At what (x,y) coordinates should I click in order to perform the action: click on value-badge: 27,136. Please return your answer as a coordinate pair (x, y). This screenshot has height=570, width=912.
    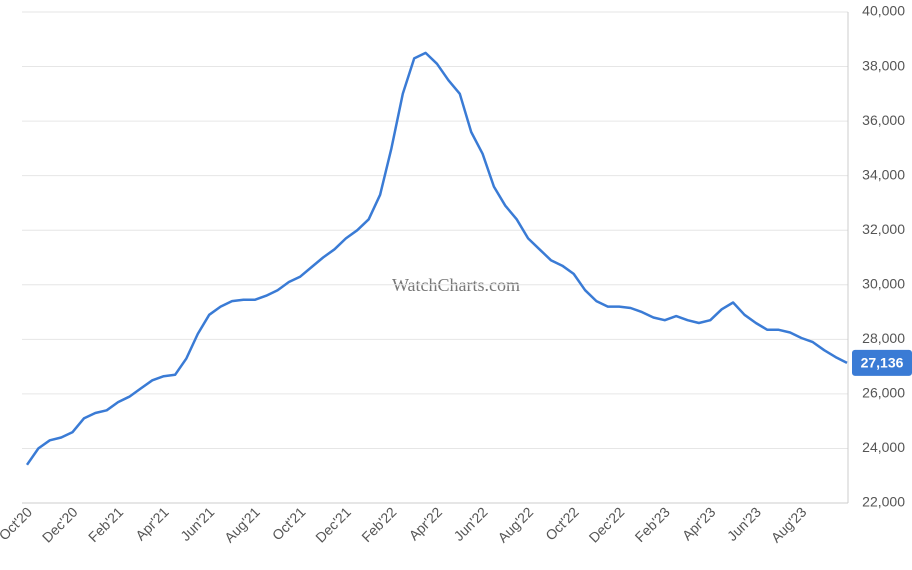
    Looking at the image, I should click on (882, 362).